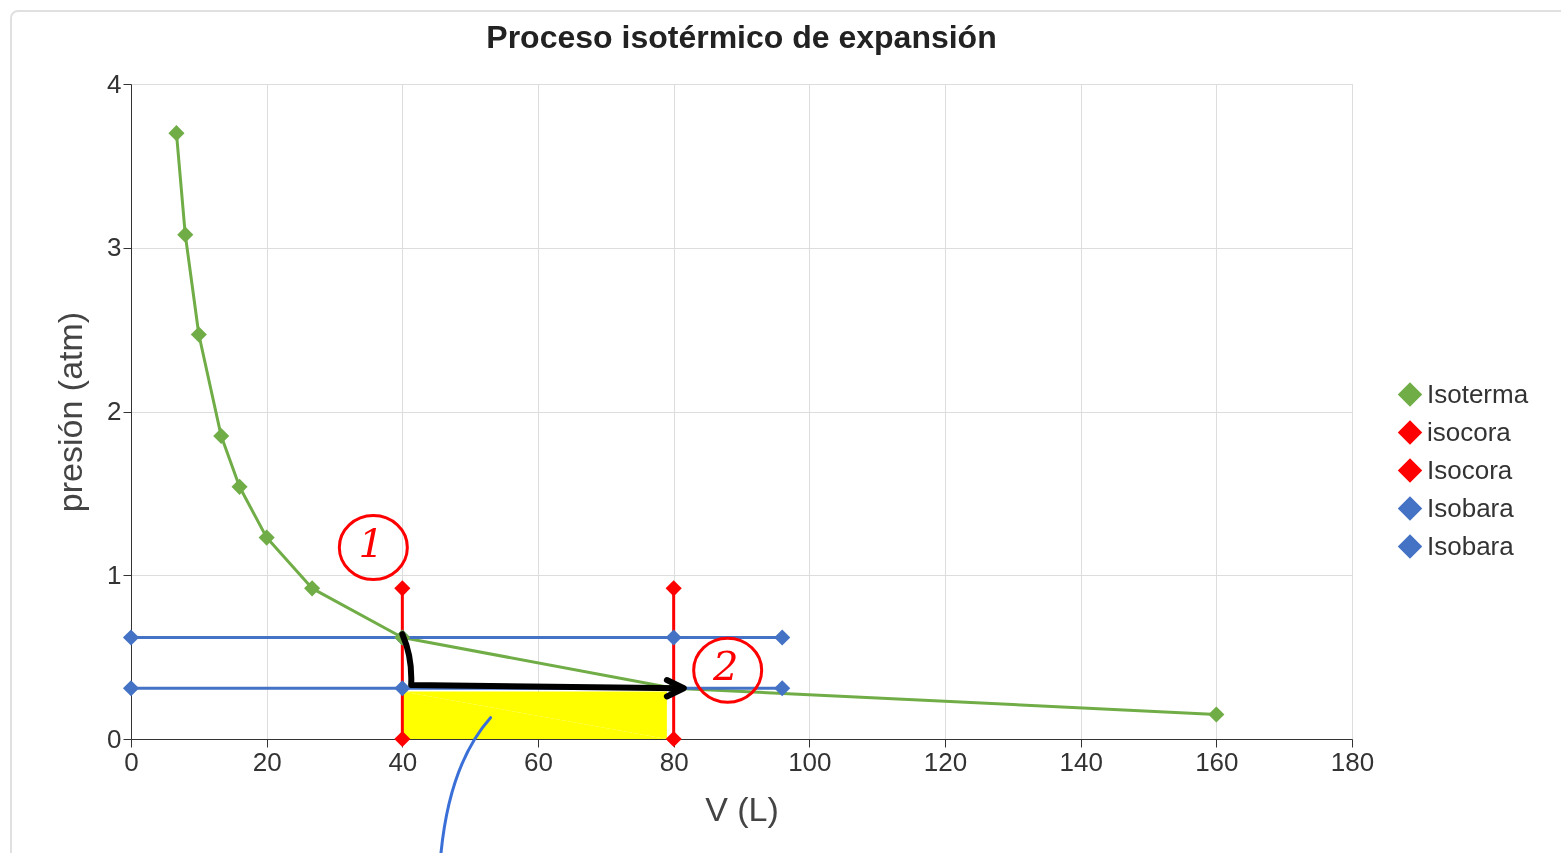 The image size is (1561, 853). Describe the element at coordinates (1469, 431) in the screenshot. I see `legend-label: isocora` at that location.